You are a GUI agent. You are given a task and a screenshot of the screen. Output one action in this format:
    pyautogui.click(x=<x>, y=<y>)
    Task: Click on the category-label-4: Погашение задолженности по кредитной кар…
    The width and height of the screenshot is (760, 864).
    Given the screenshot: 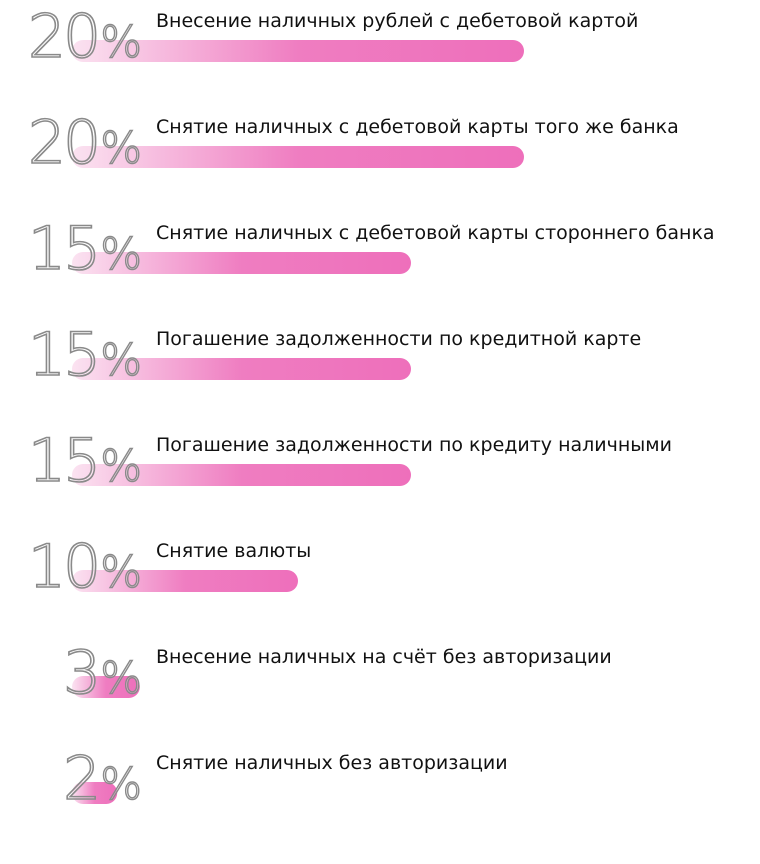 What is the action you would take?
    pyautogui.click(x=398, y=339)
    